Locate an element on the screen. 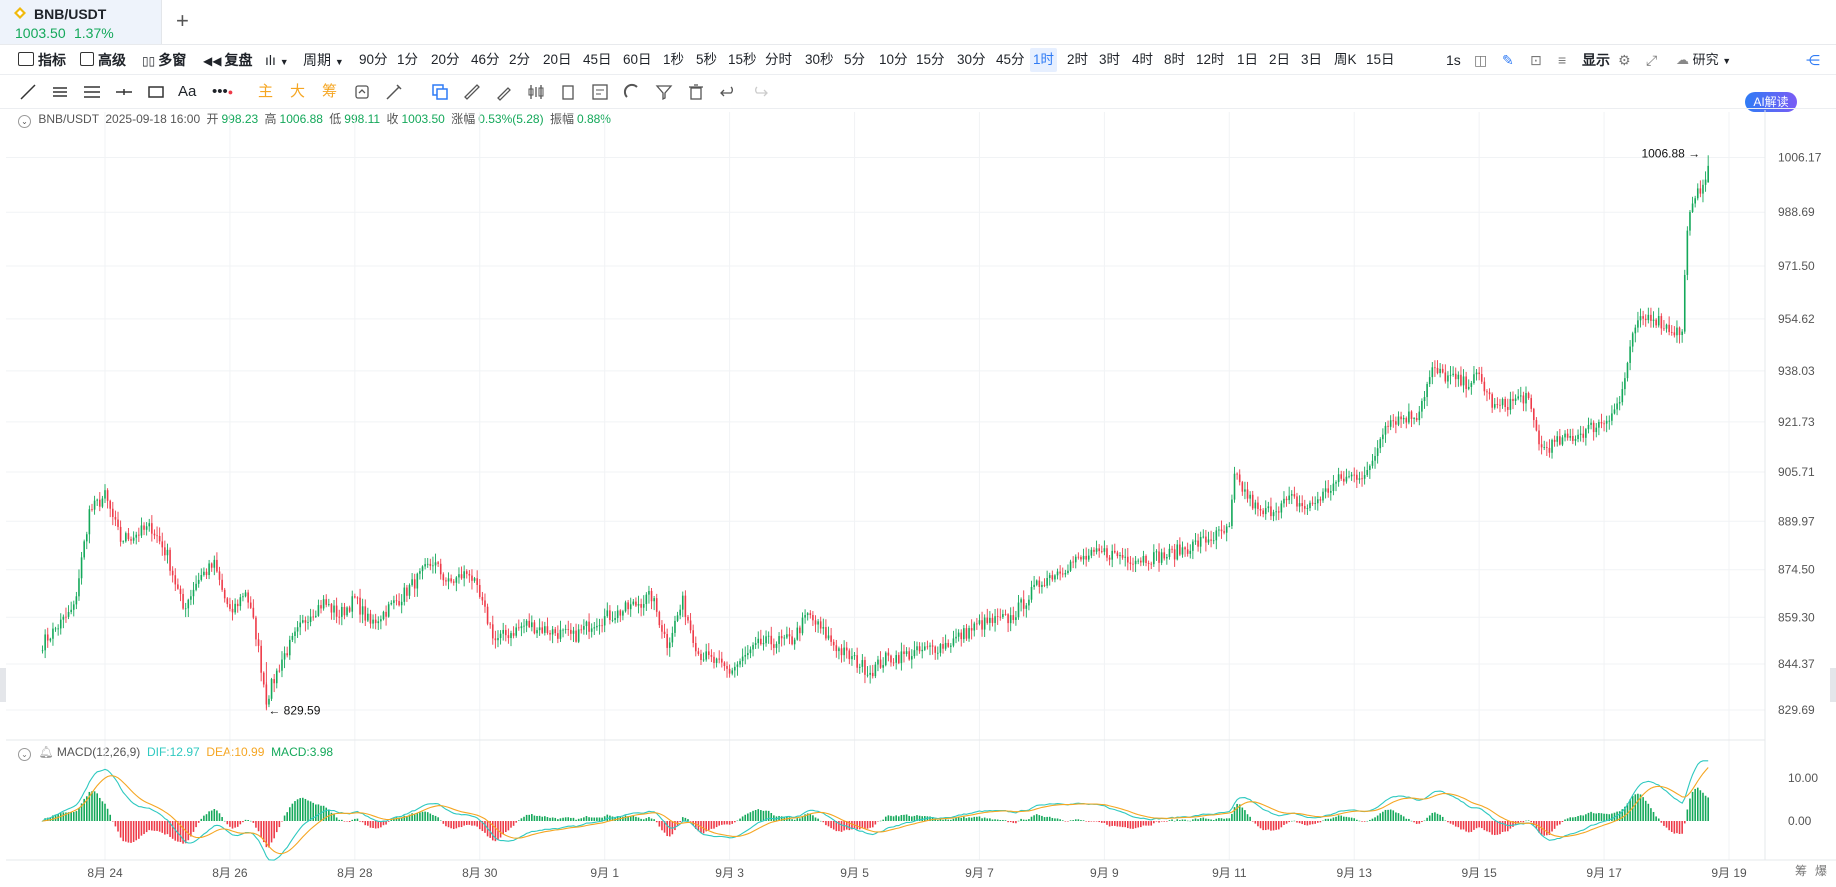 This screenshot has height=887, width=1836. list-icon: ≡ is located at coordinates (1562, 60).